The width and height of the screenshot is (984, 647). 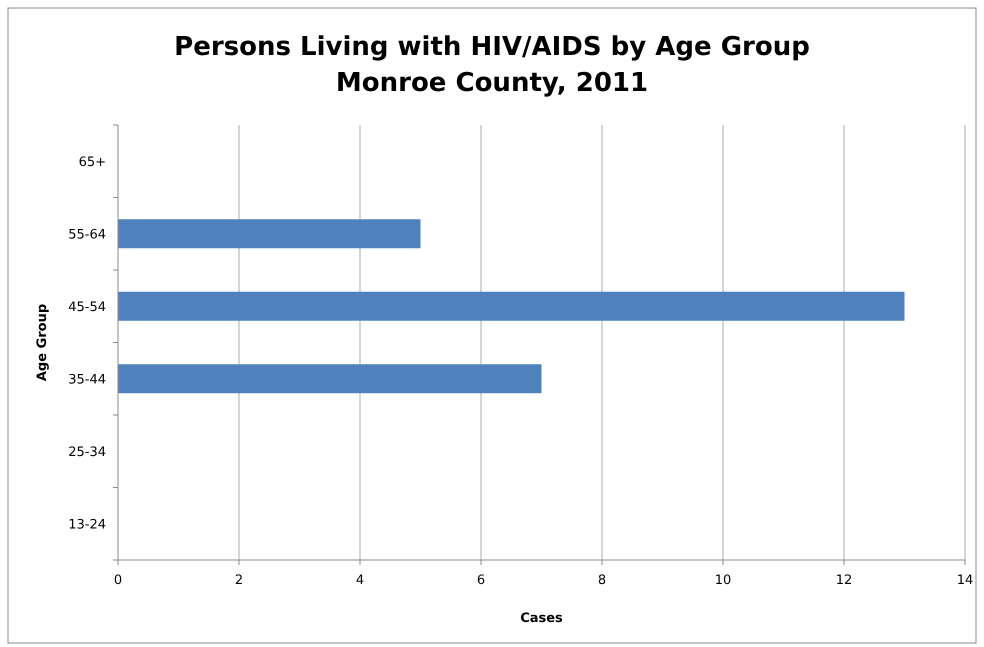 What do you see at coordinates (87, 307) in the screenshot?
I see `y-tick-label: 45-54` at bounding box center [87, 307].